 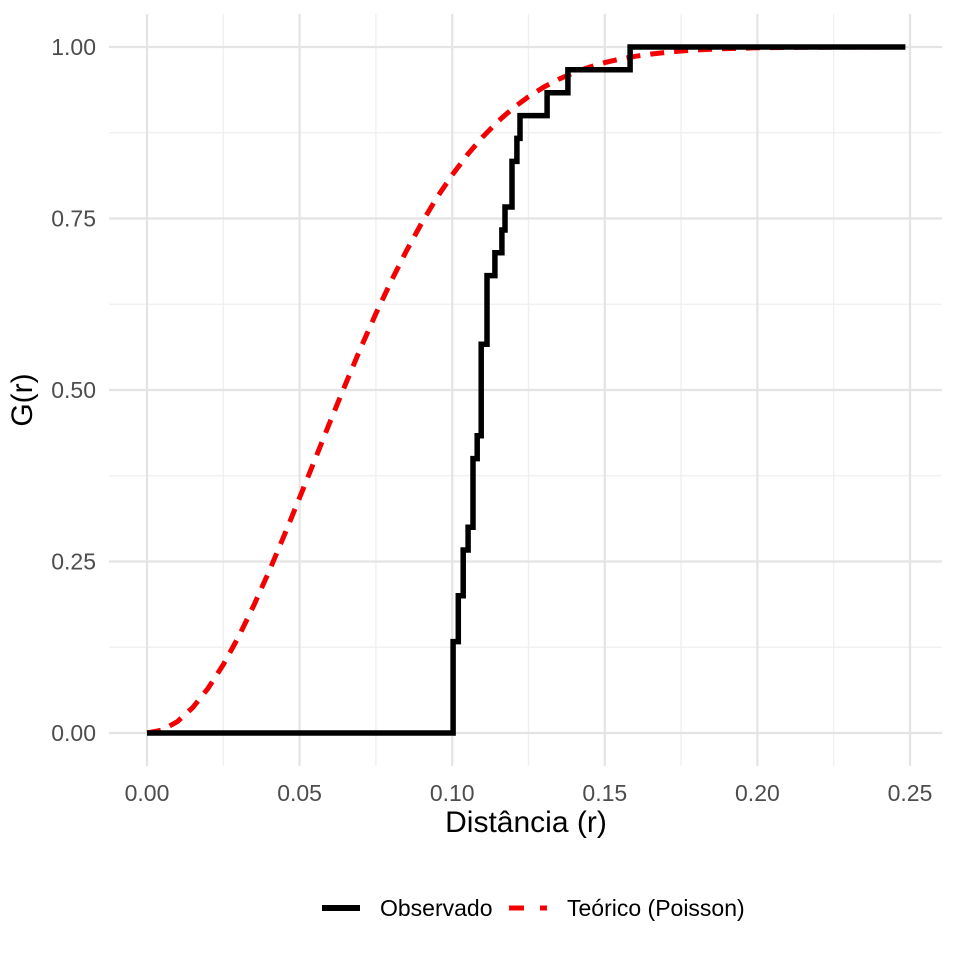 I want to click on y-axis-tick-labels: 0.00 0.25 0.50 0.75 1.00, so click(x=73, y=390).